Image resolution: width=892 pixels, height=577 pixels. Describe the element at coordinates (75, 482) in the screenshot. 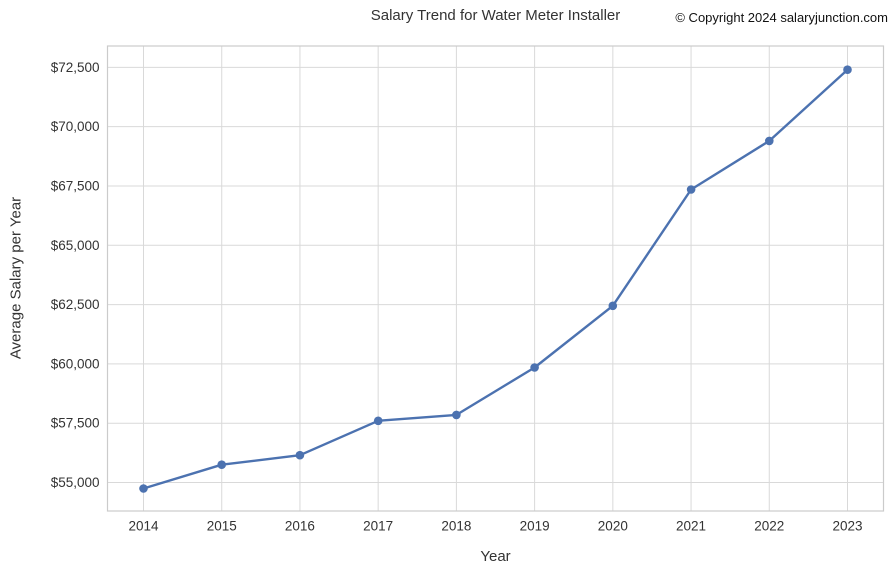

I see `y-tick-label: $55,000` at that location.